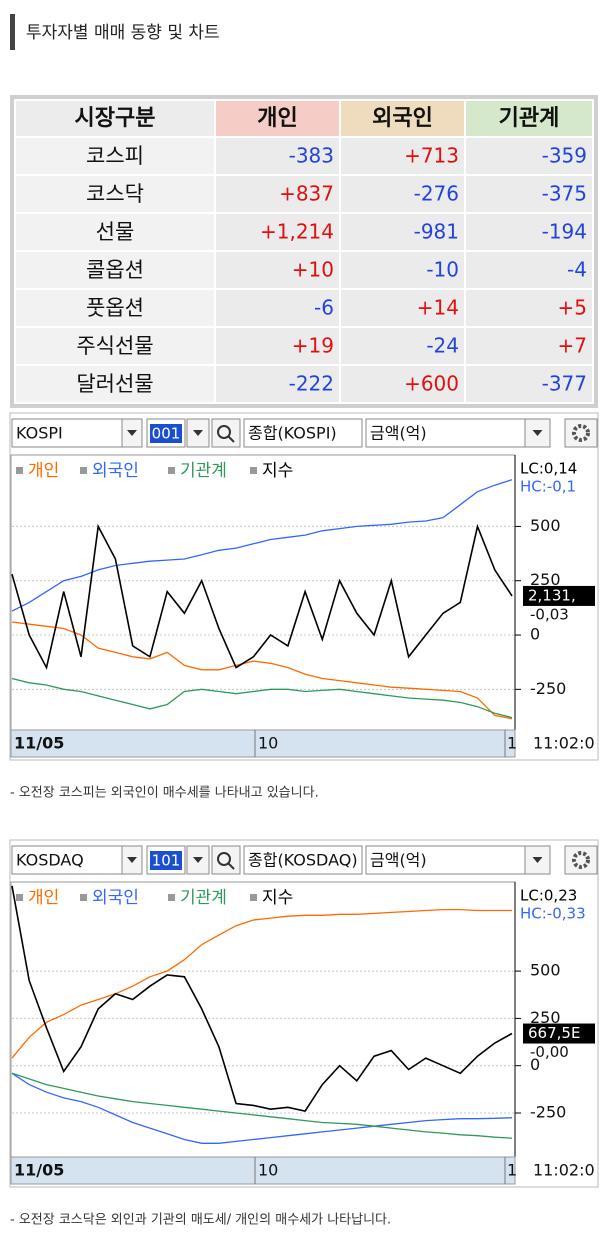  I want to click on header-text: 외국인, so click(402, 118).